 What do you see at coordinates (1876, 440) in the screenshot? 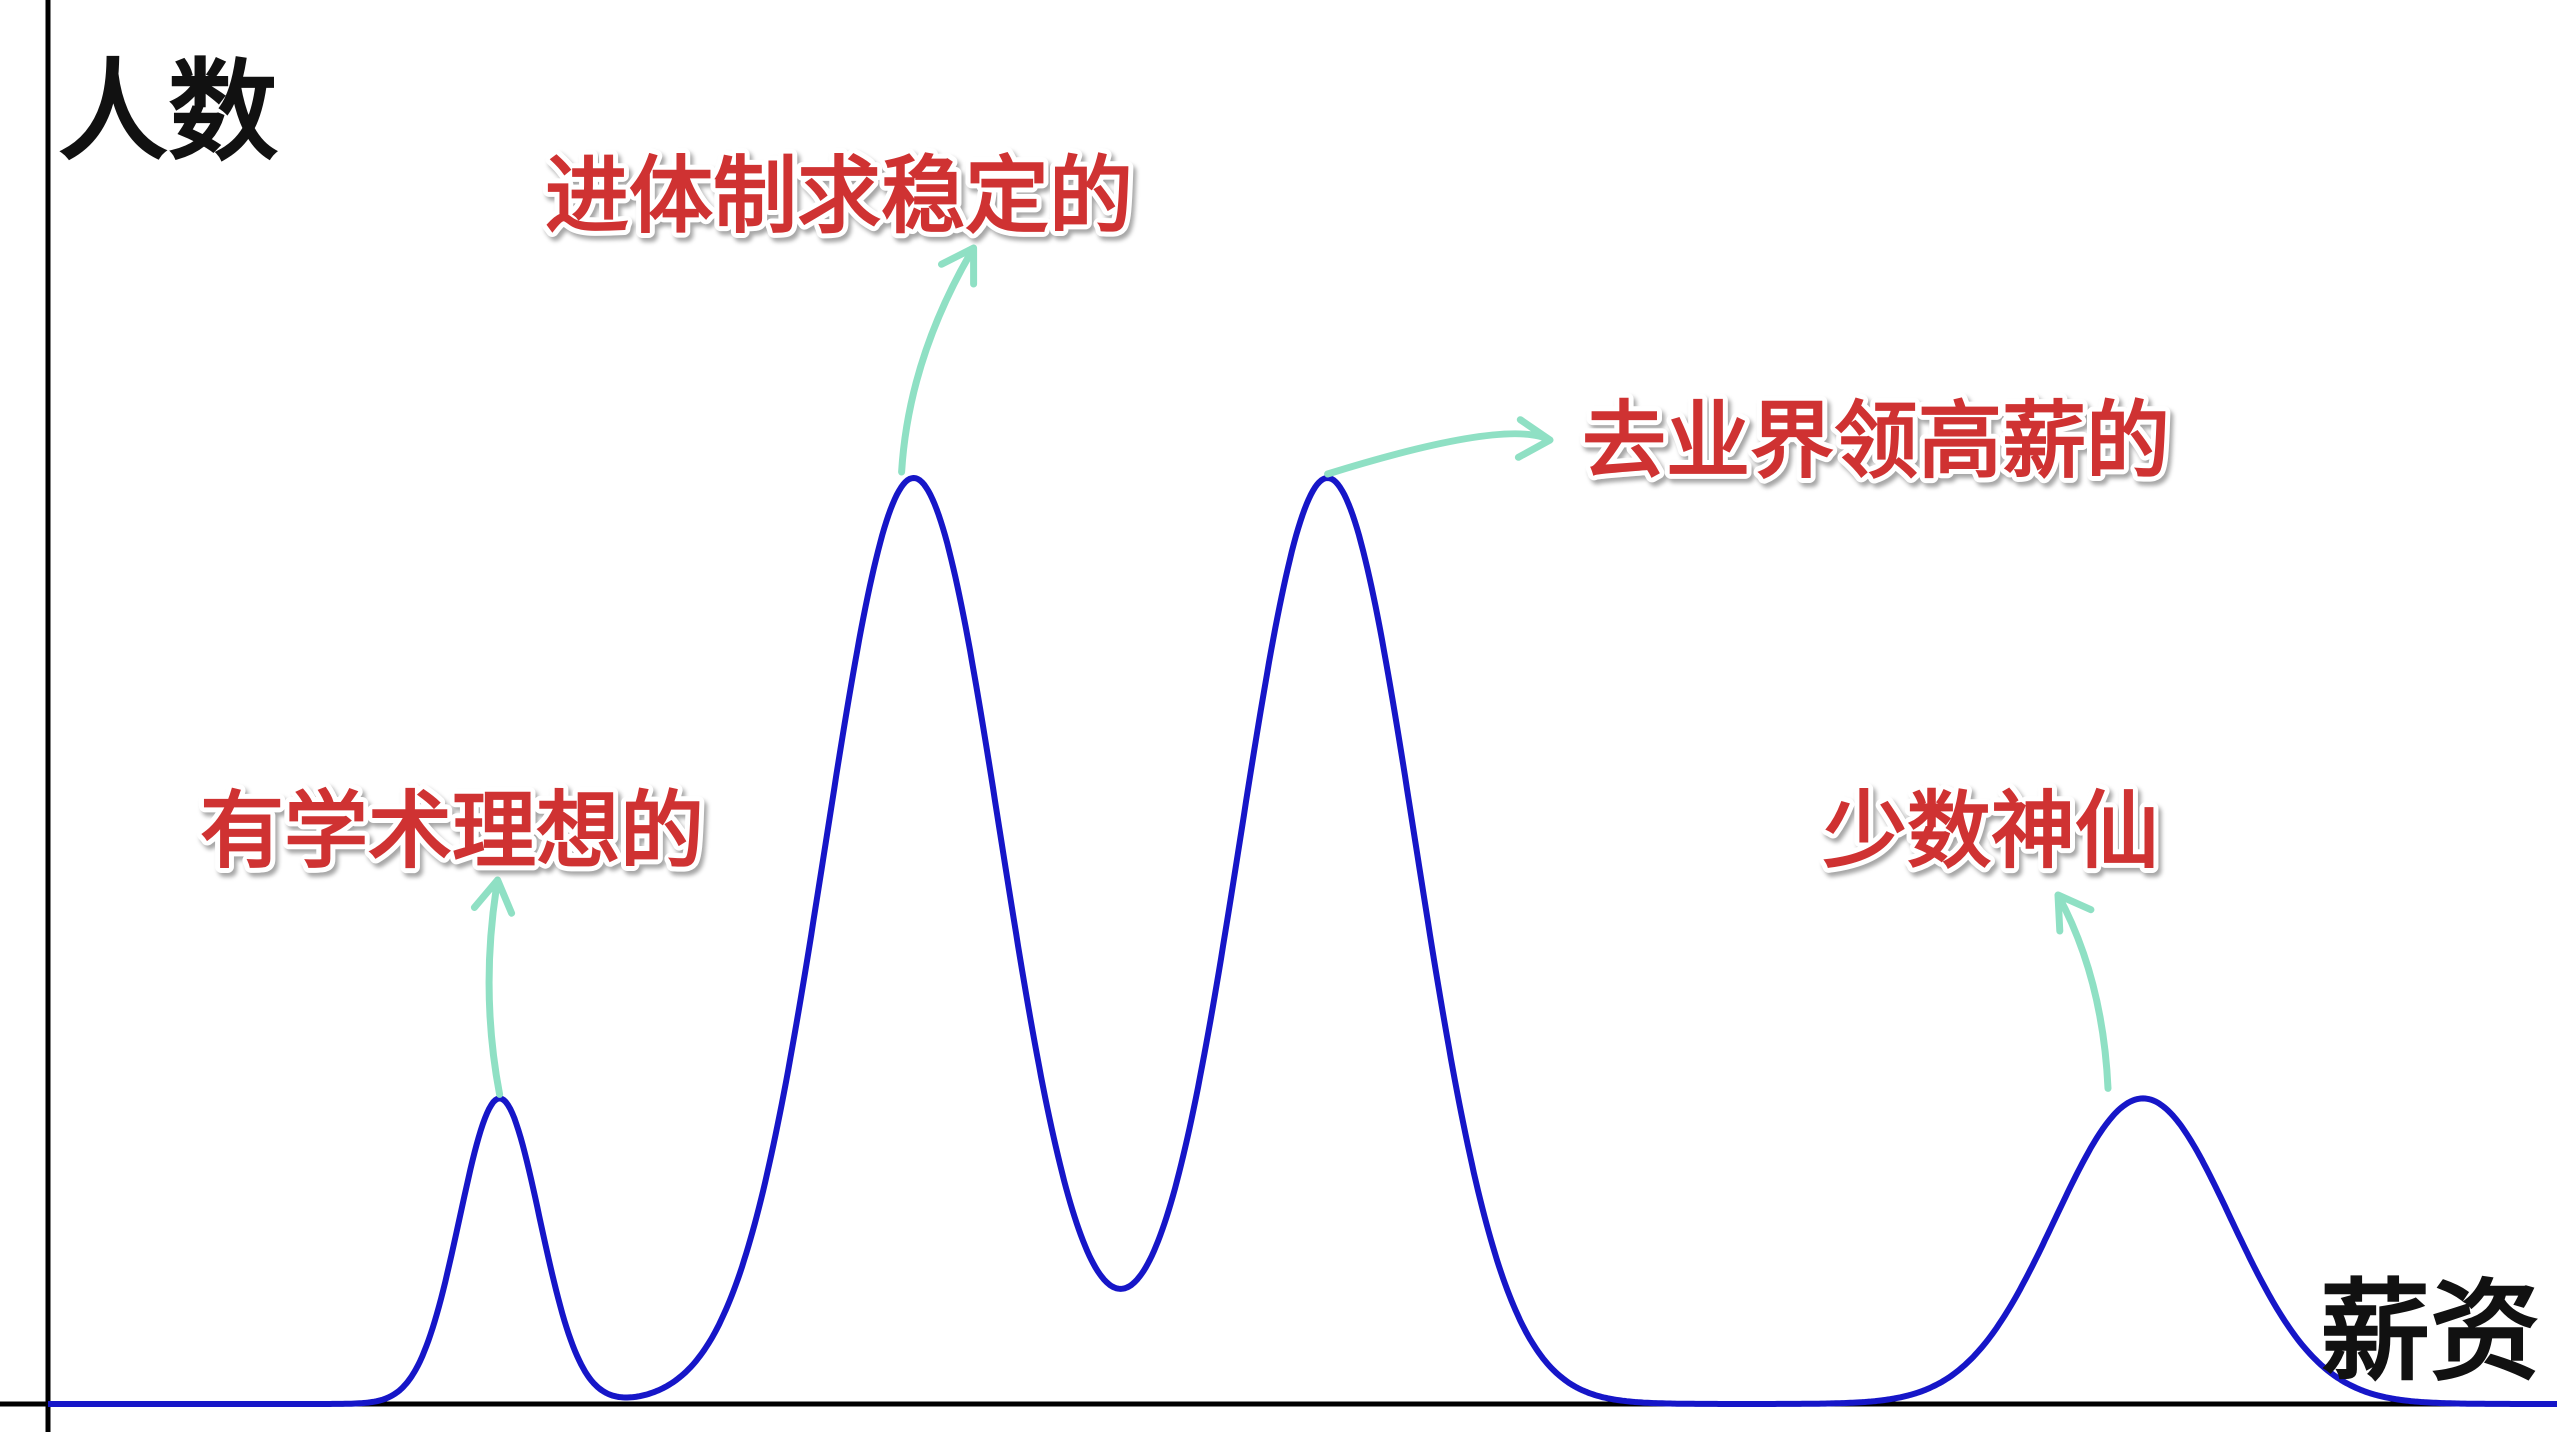
I see `annotation-label-industry: 去业界领高薪的` at bounding box center [1876, 440].